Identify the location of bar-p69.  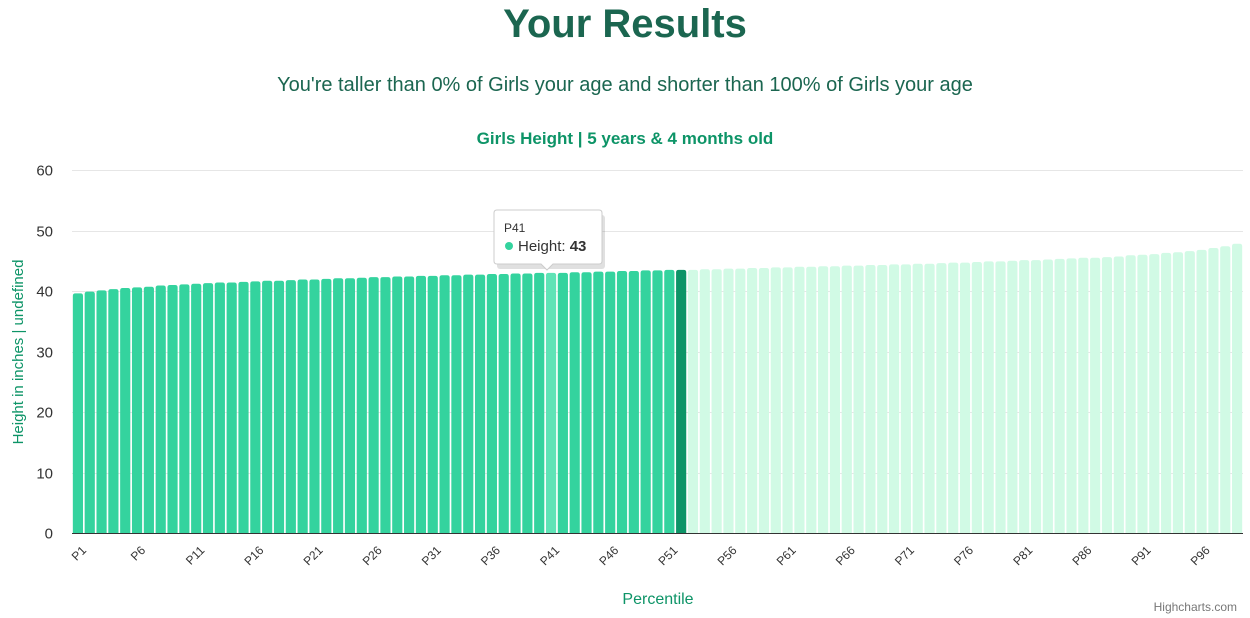
(882, 398).